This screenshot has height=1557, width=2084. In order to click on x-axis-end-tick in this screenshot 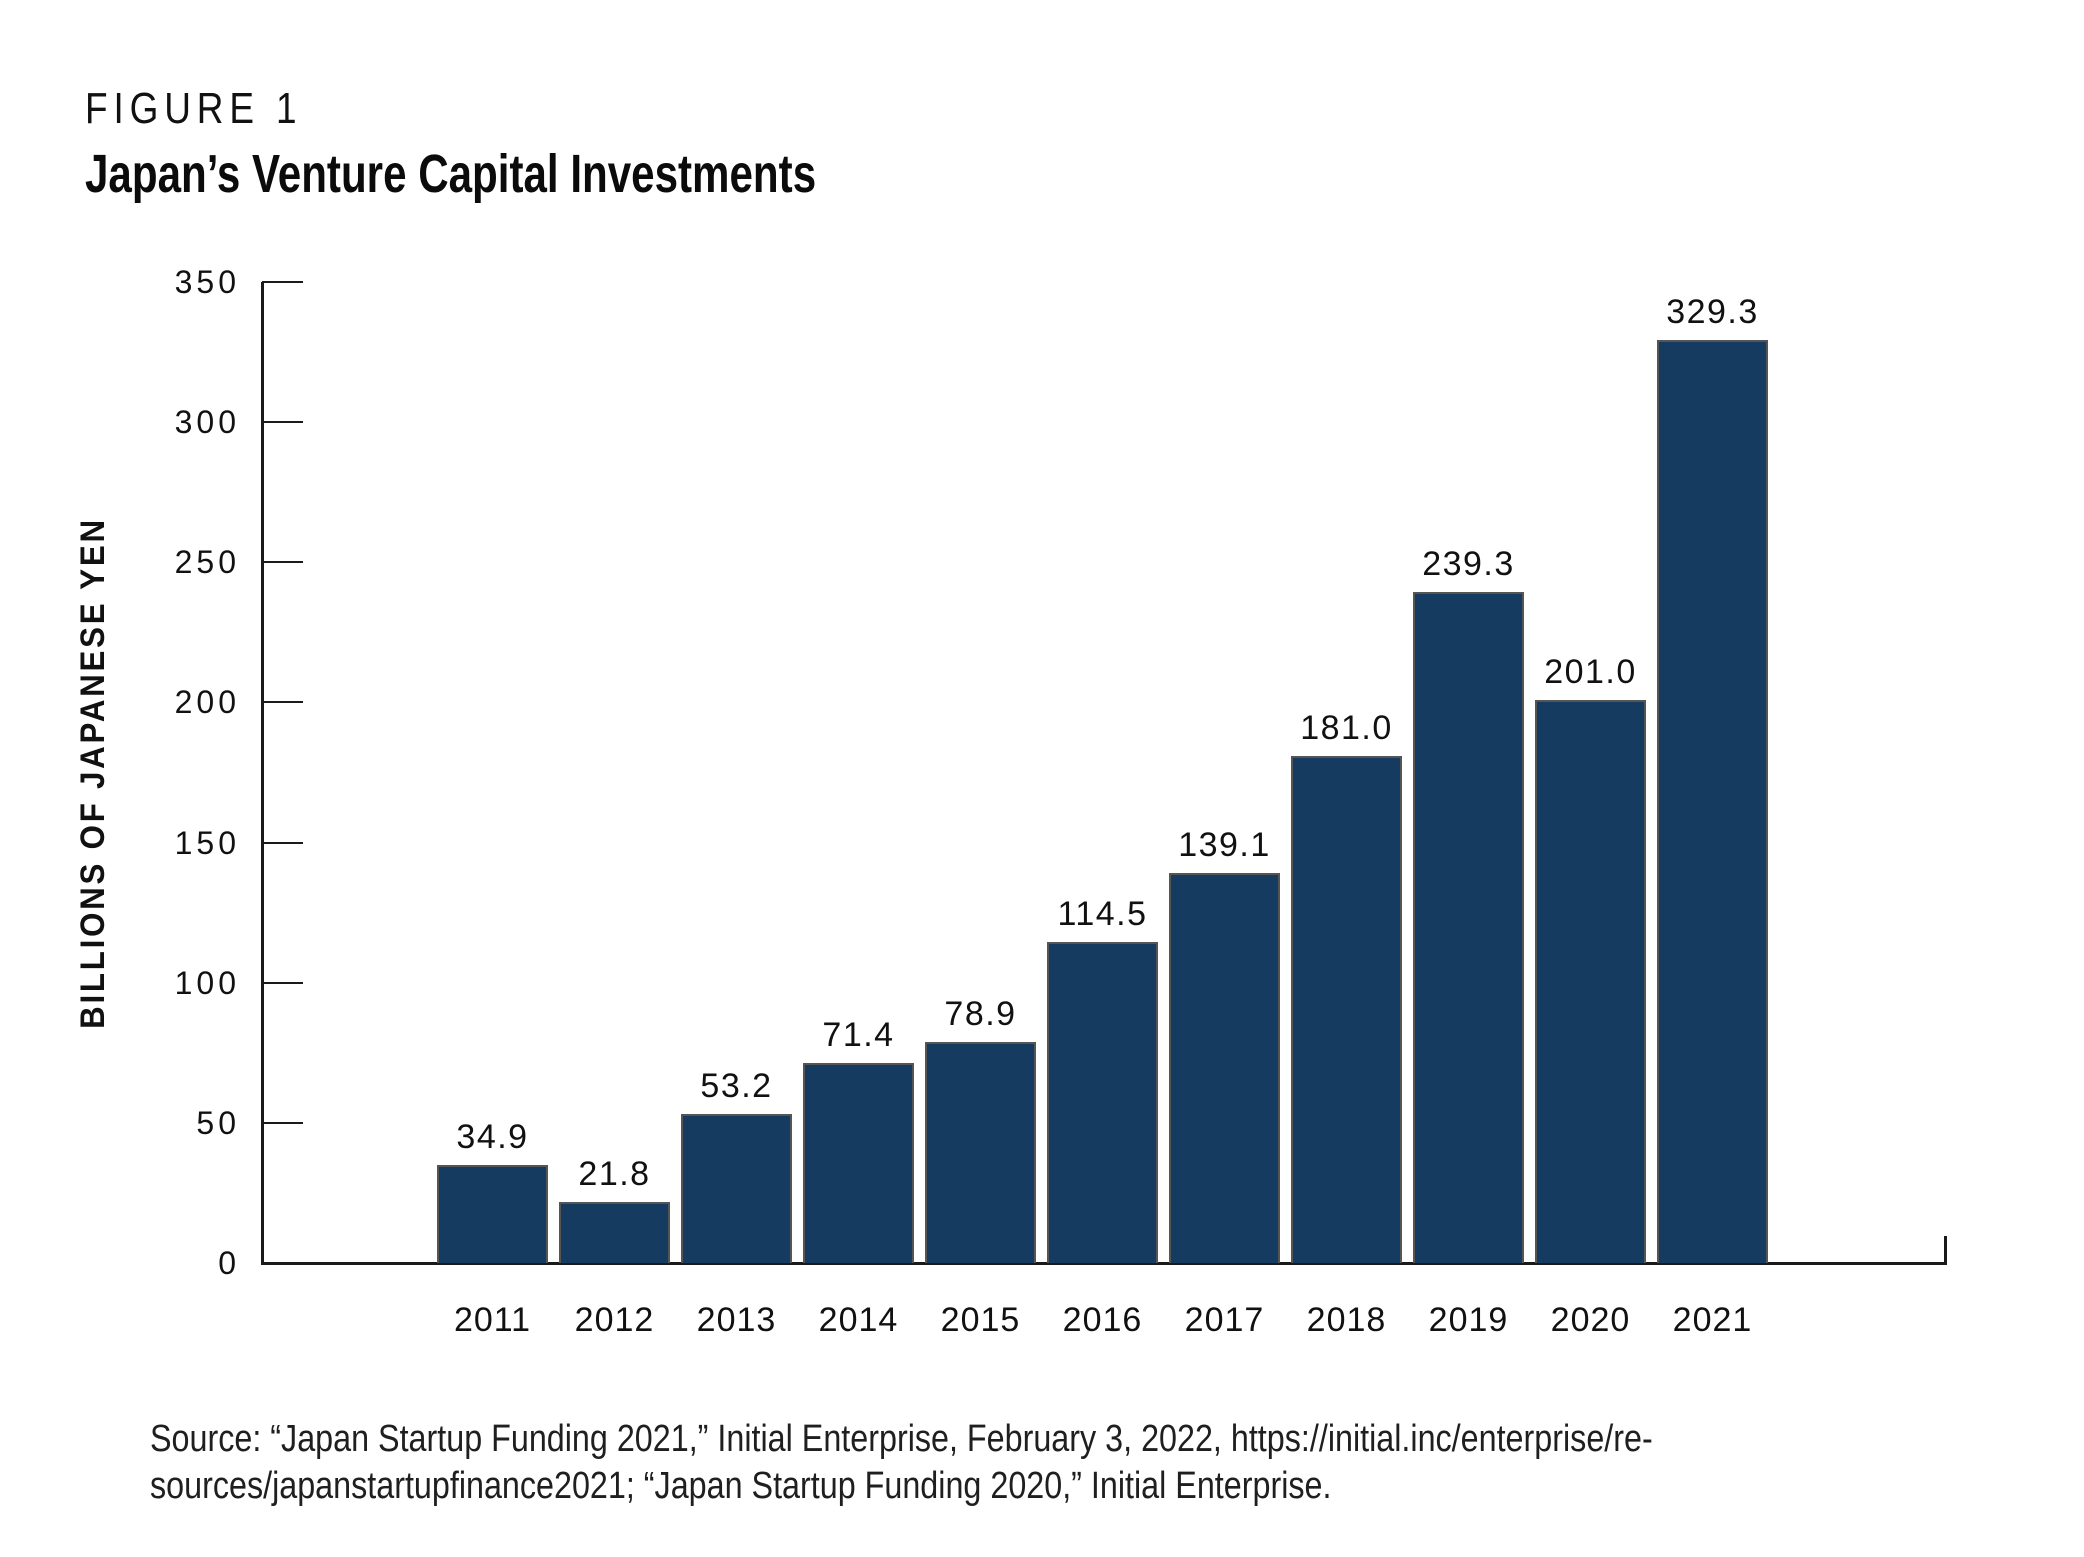, I will do `click(1945, 1249)`.